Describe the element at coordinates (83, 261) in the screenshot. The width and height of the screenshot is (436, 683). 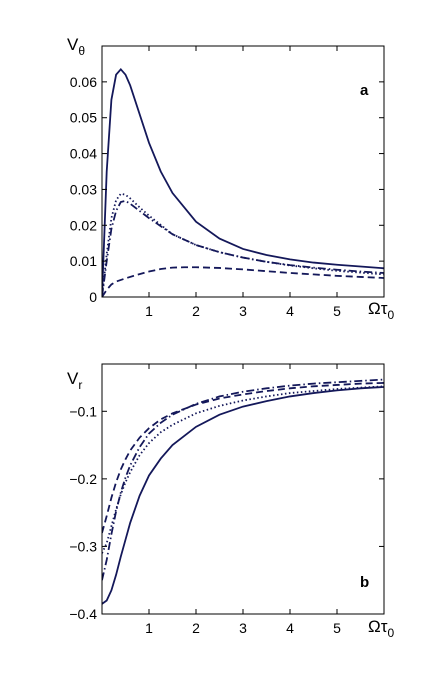
I see `y-tick-label: 0.01` at that location.